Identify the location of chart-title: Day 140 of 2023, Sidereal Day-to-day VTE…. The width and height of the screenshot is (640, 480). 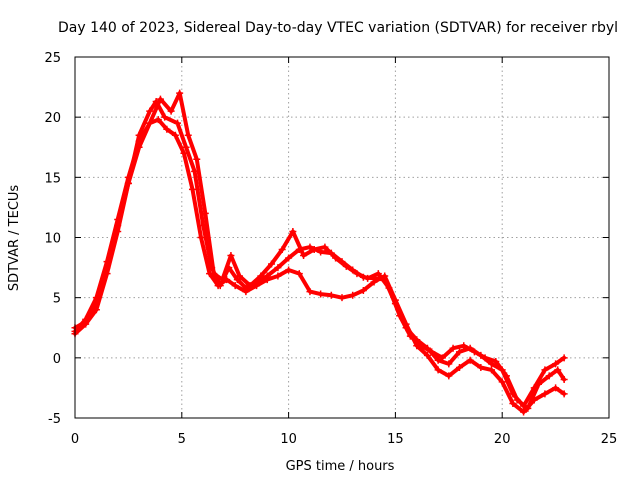
(338, 28).